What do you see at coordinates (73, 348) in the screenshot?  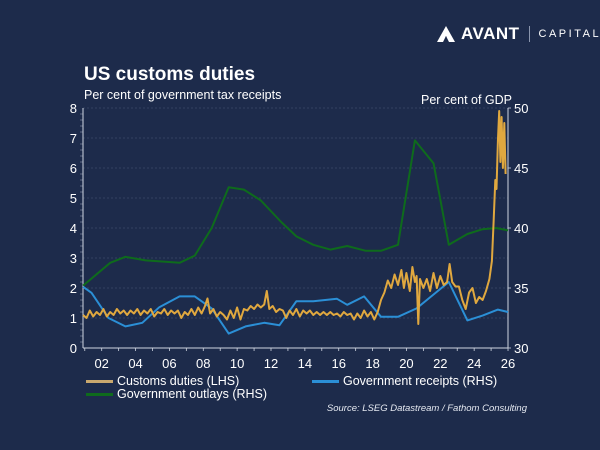 I see `left-tick-label: 0` at bounding box center [73, 348].